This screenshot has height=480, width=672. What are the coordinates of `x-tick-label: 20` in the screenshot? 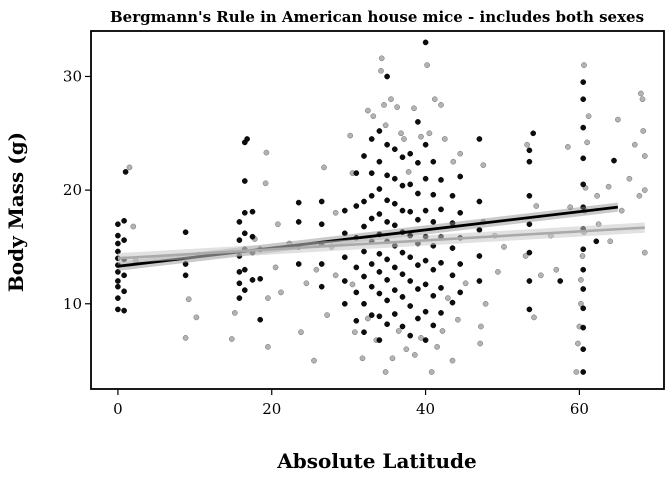 It's located at (271, 409).